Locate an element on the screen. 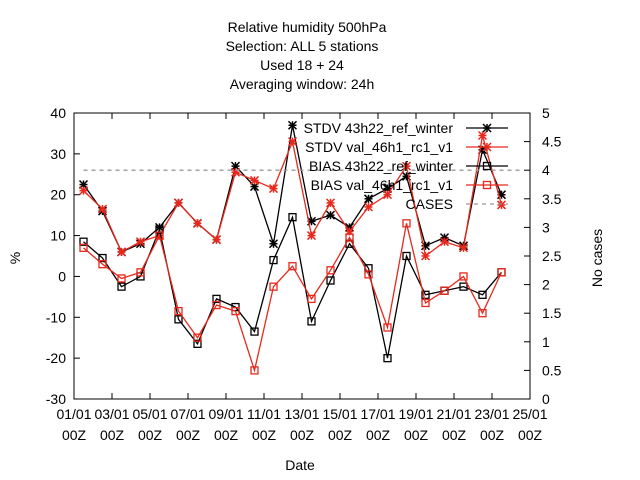  y2-tick-label: 2 is located at coordinates (546, 285).